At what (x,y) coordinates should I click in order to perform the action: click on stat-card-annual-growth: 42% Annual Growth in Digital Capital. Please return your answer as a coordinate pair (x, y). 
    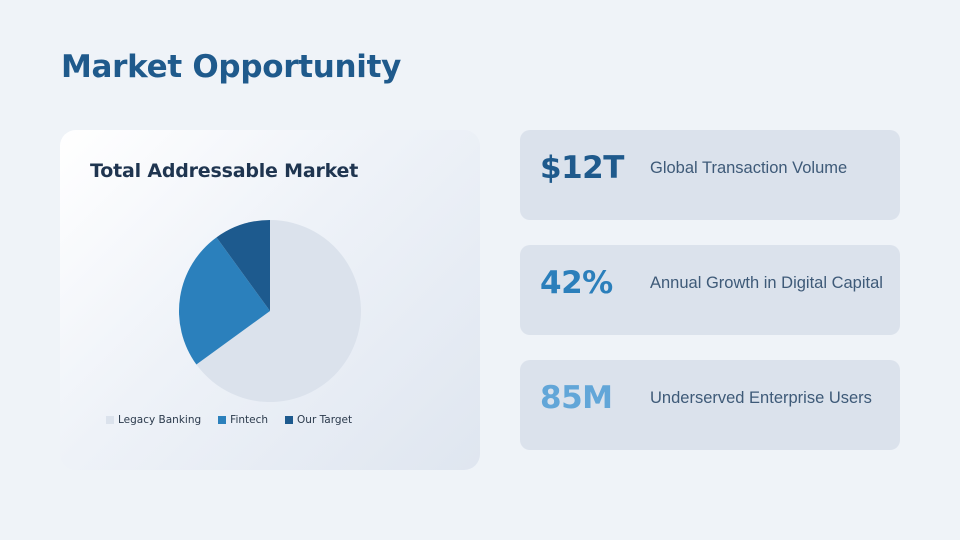
    Looking at the image, I should click on (710, 290).